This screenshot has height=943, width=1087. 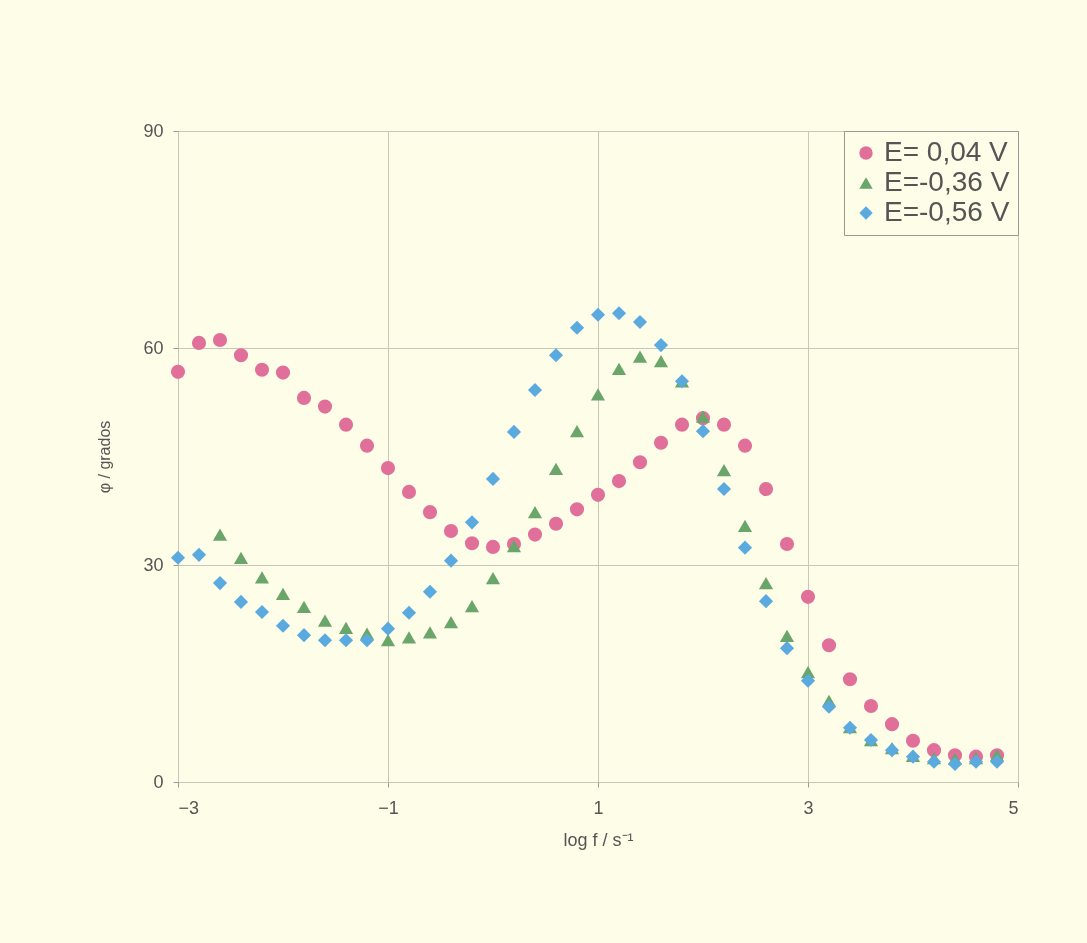 What do you see at coordinates (808, 807) in the screenshot?
I see `x-tick-label: 3` at bounding box center [808, 807].